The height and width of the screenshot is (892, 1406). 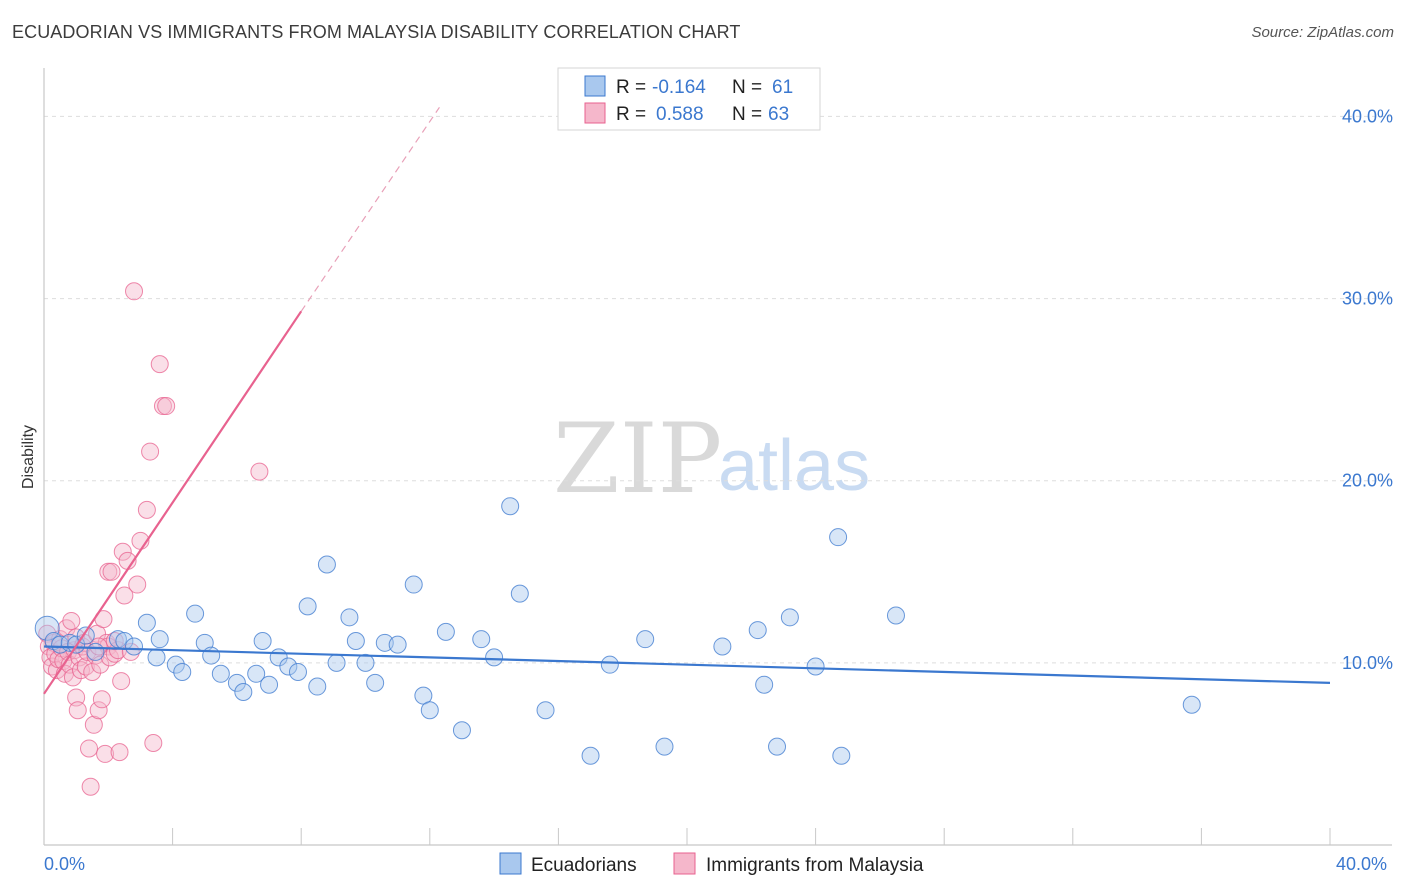 I want to click on x-tick-label-min: 0.0%, so click(x=64, y=864).